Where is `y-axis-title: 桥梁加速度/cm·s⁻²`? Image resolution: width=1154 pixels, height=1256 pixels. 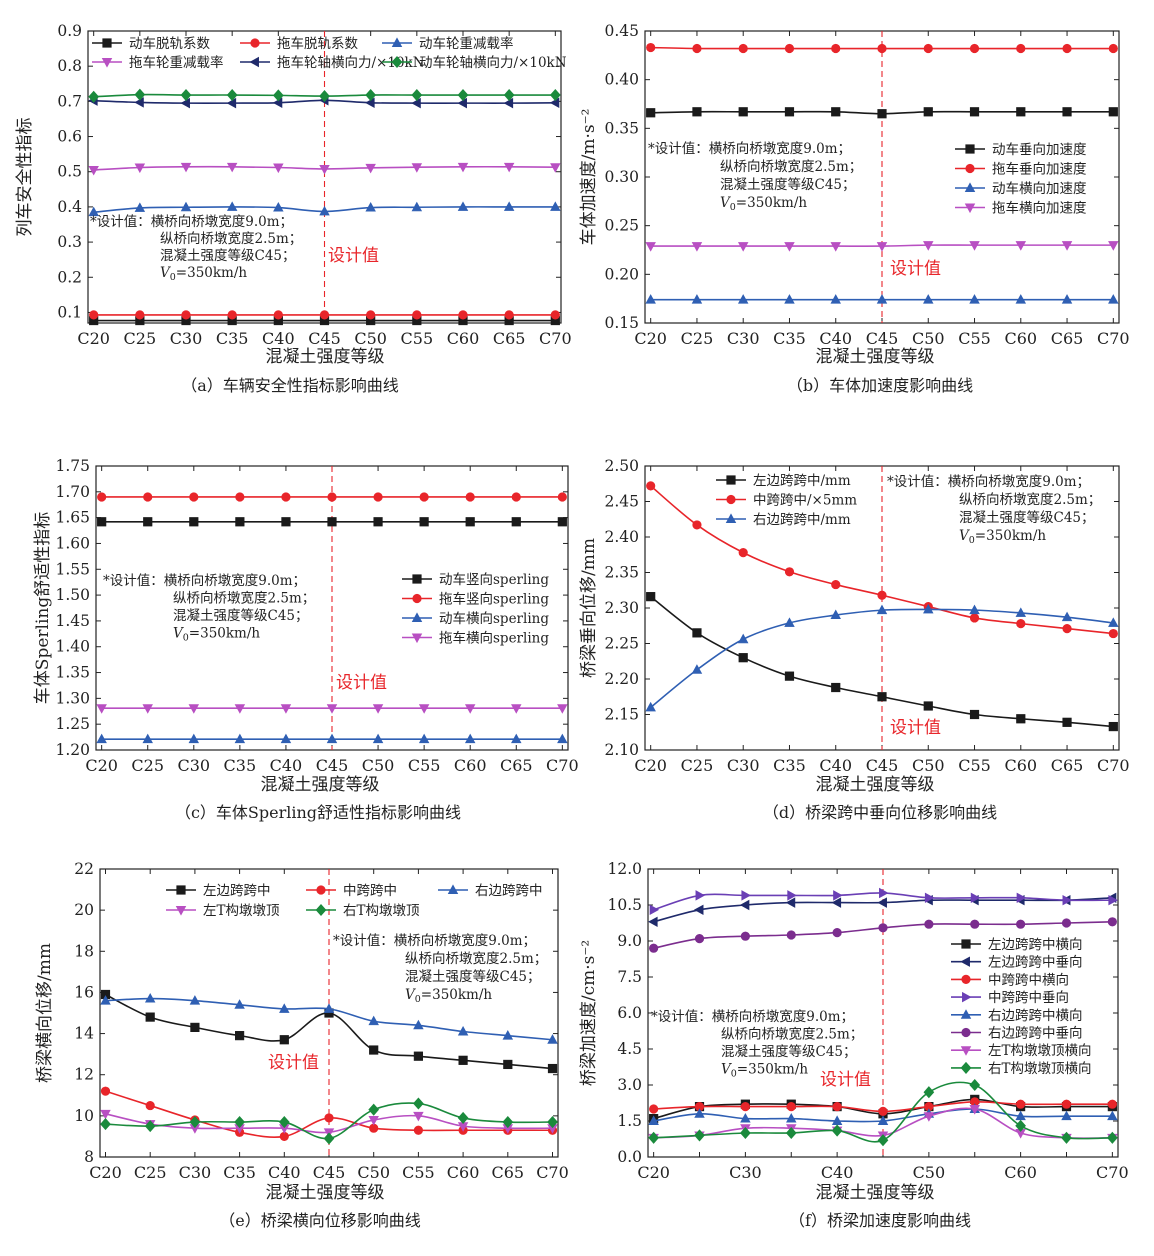
y-axis-title: 桥梁加速度/cm·s⁻² is located at coordinates (589, 1013).